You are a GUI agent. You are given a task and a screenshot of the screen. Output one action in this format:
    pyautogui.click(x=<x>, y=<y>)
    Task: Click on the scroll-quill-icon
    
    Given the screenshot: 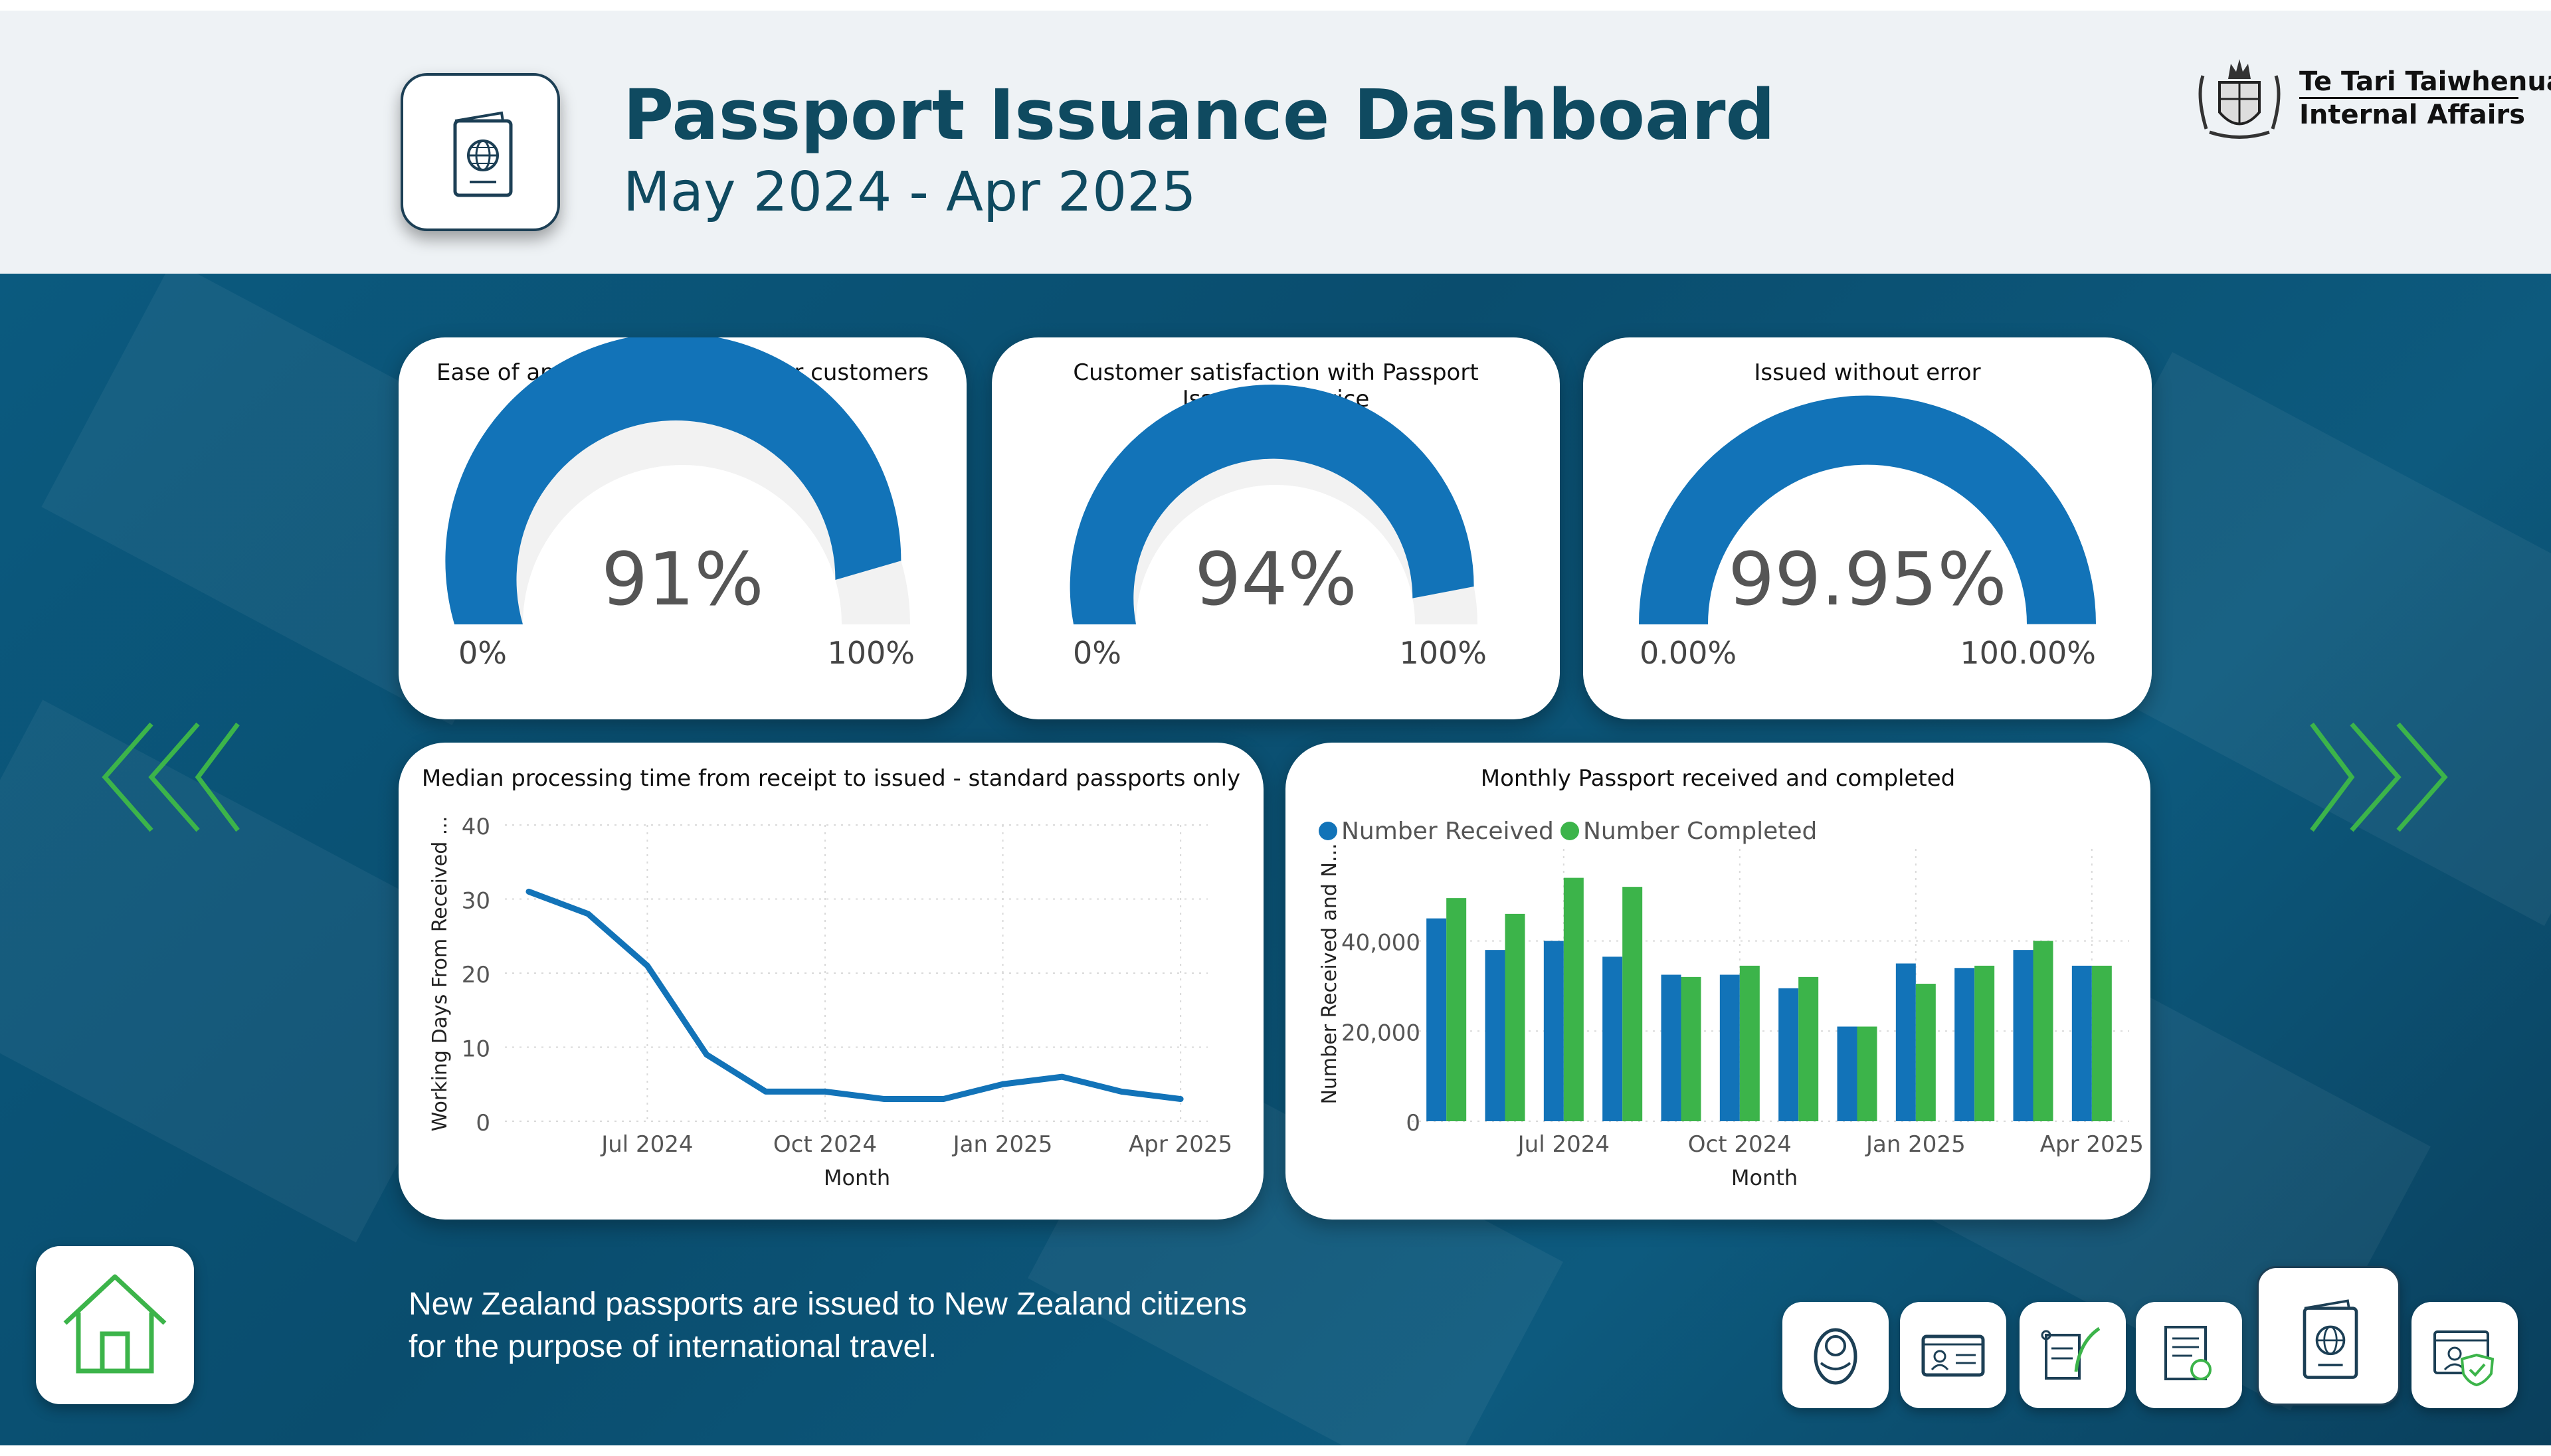 What is the action you would take?
    pyautogui.click(x=2071, y=1353)
    